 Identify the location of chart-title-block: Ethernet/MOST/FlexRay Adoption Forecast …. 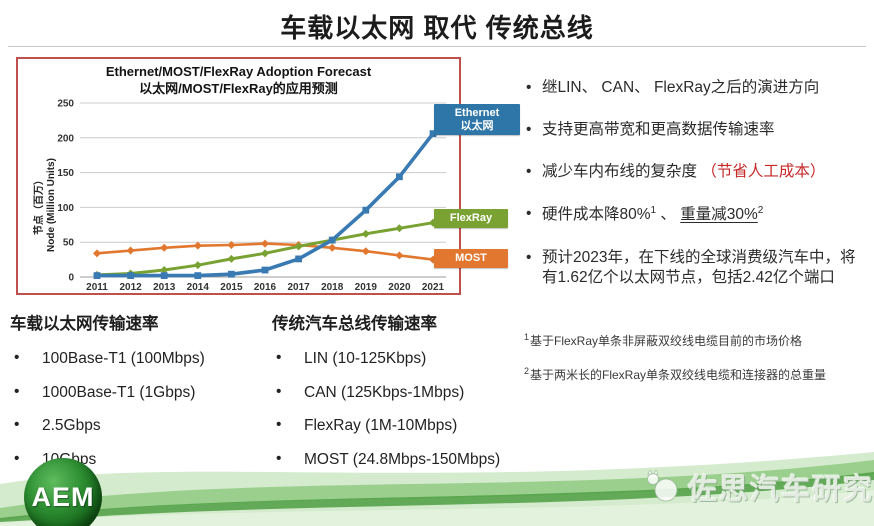
(238, 78).